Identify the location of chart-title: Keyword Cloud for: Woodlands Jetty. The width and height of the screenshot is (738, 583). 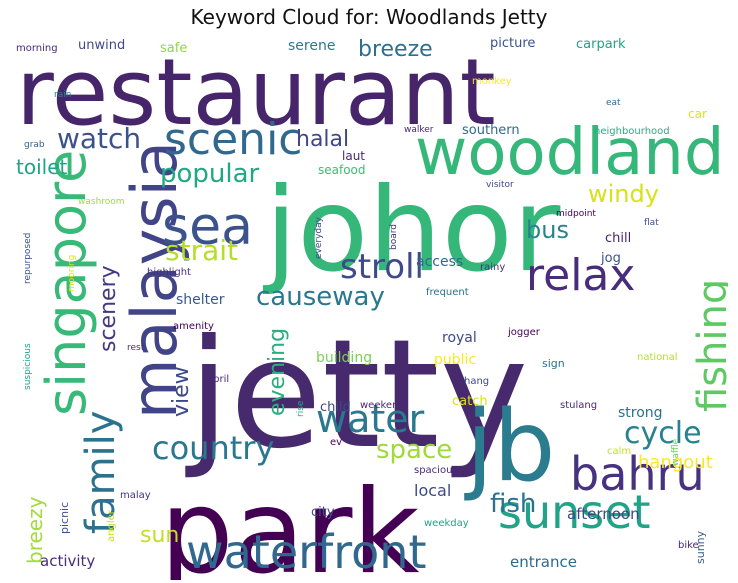
(369, 17).